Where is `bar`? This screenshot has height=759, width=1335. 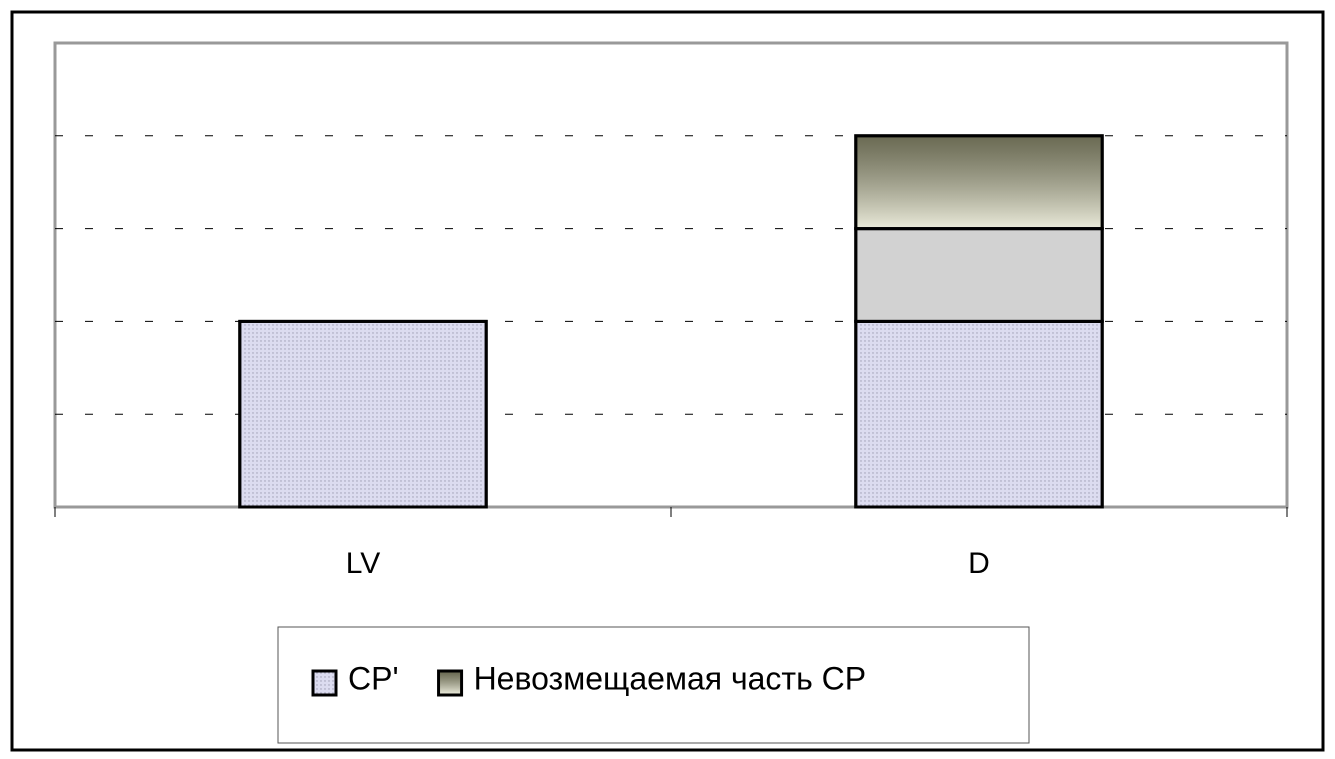
bar is located at coordinates (979, 275).